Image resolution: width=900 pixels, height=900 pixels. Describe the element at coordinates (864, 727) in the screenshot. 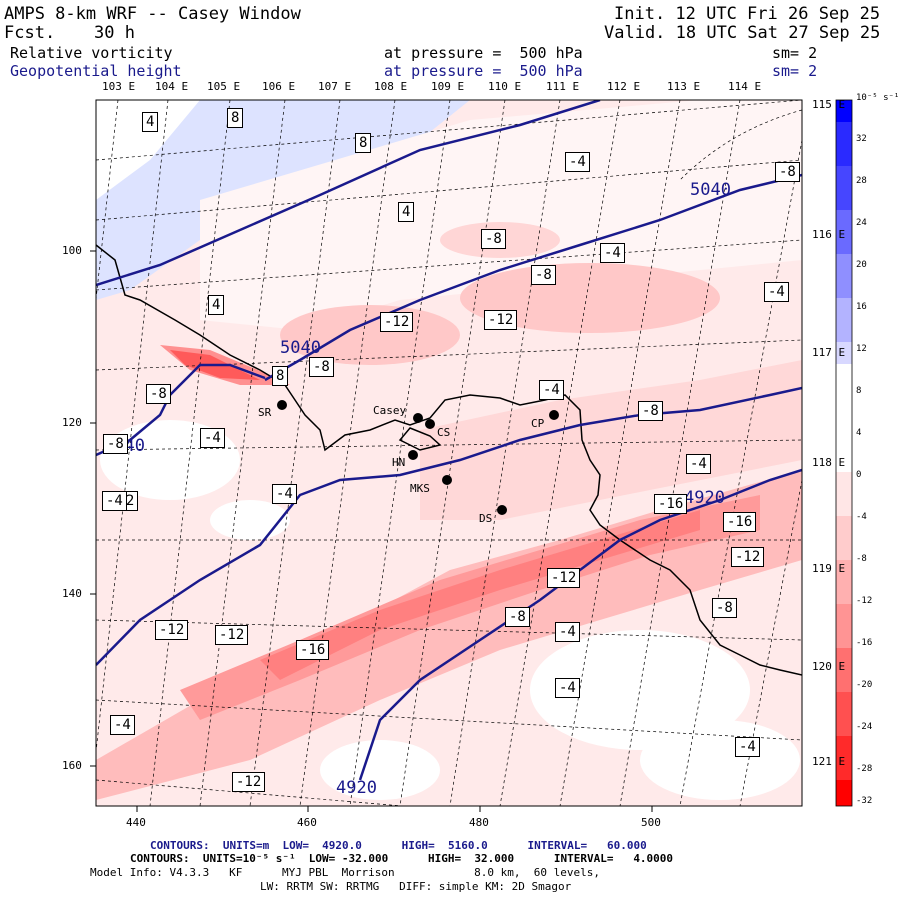

I see `colorbar-label: -24` at that location.